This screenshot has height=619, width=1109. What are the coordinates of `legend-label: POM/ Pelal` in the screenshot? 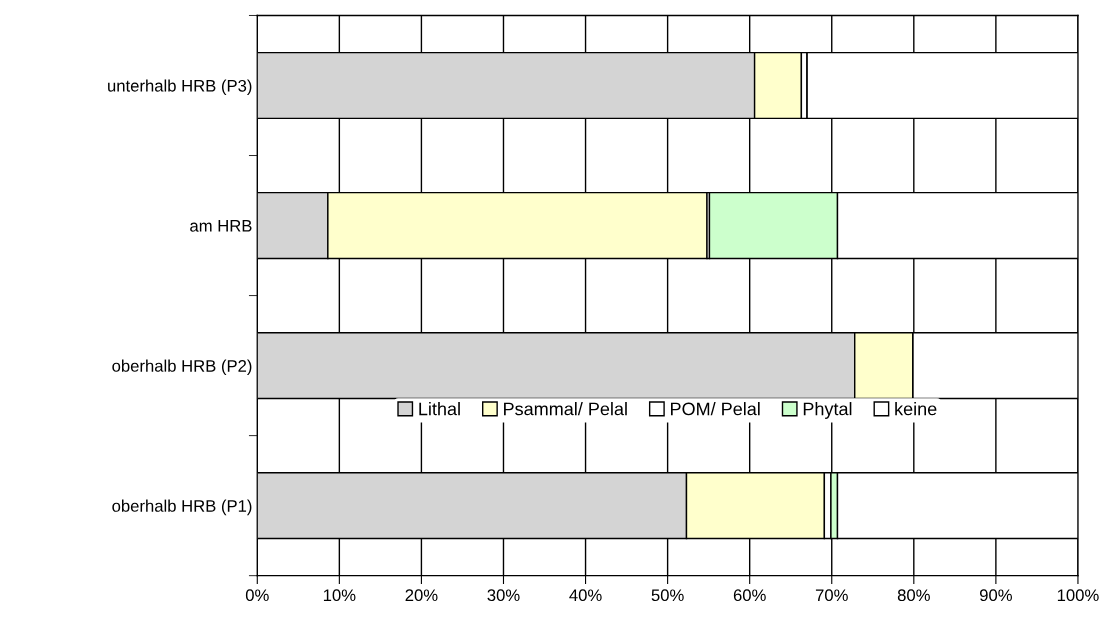 It's located at (715, 409).